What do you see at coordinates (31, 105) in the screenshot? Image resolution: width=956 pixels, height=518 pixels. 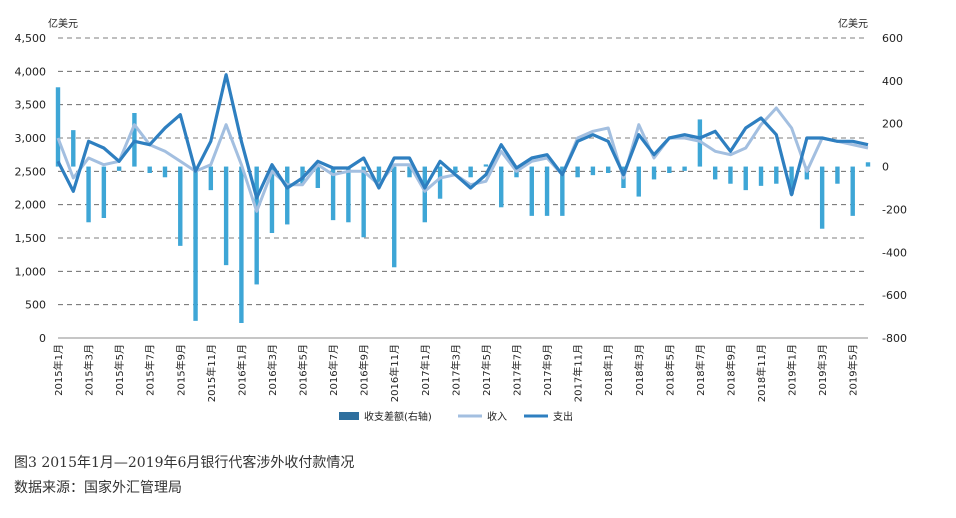 I see `left-tick-label: 3,500` at bounding box center [31, 105].